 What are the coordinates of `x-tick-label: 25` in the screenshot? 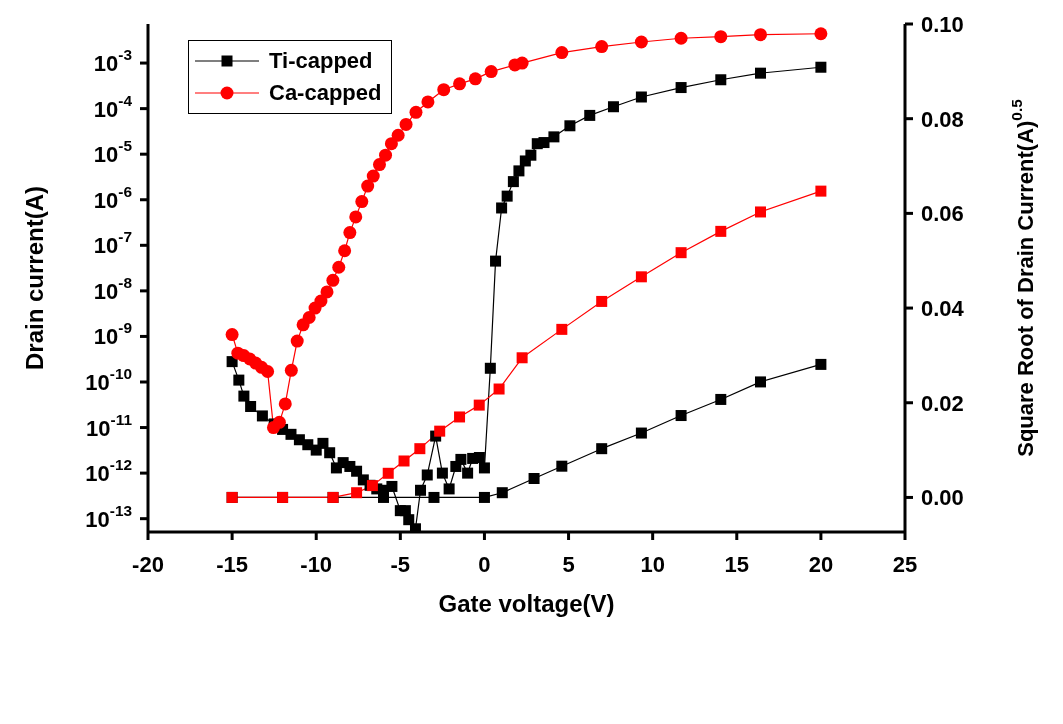 It's located at (905, 564).